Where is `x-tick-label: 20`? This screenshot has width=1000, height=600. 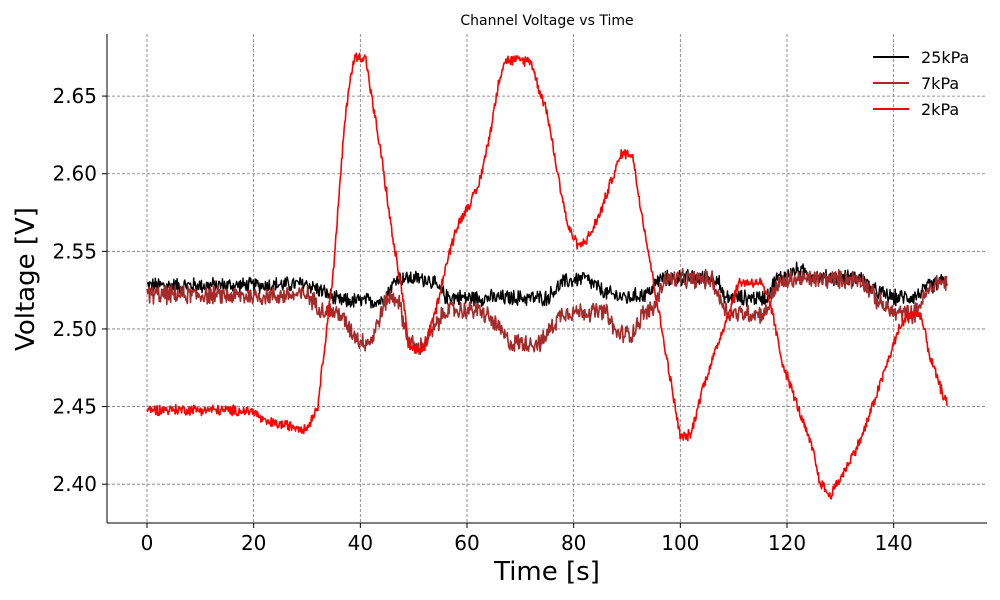 x-tick-label: 20 is located at coordinates (253, 543).